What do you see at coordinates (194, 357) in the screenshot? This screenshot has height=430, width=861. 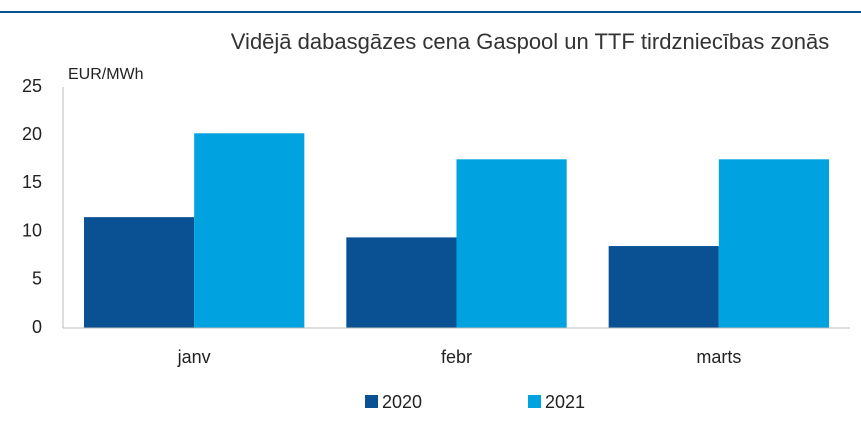 I see `x-tick-label: janv` at bounding box center [194, 357].